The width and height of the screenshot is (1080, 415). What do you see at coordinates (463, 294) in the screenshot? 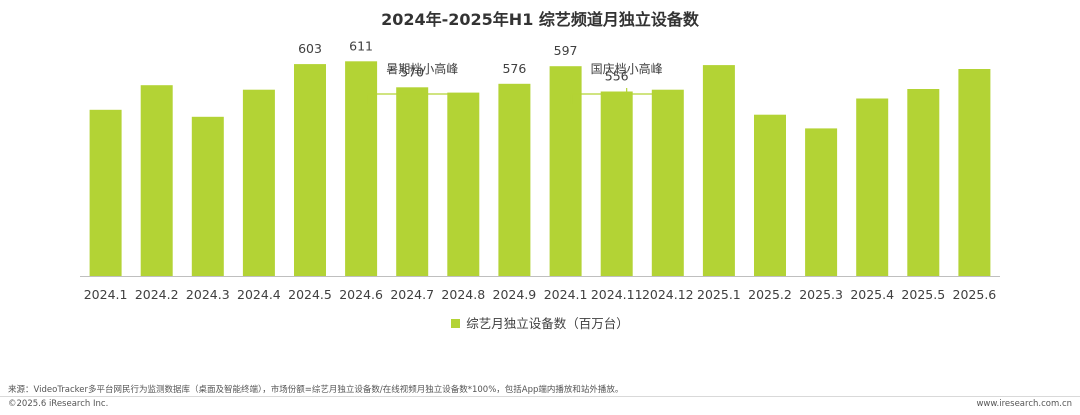
I see `x-tick-label: 2024.8` at bounding box center [463, 294].